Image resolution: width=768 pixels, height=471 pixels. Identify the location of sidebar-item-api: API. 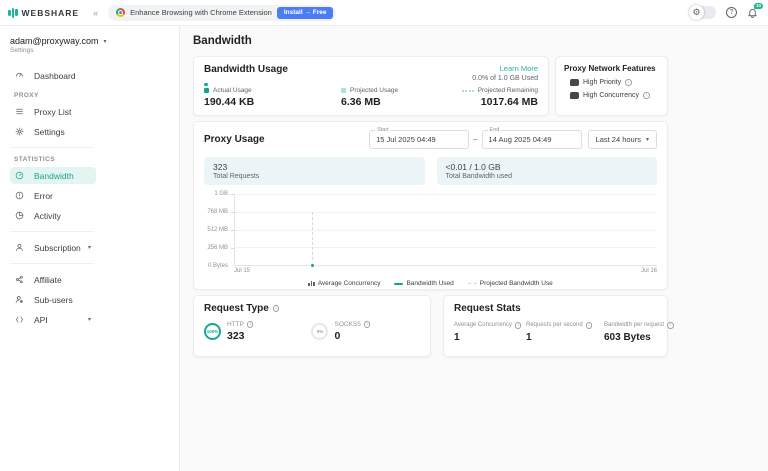
(53, 319).